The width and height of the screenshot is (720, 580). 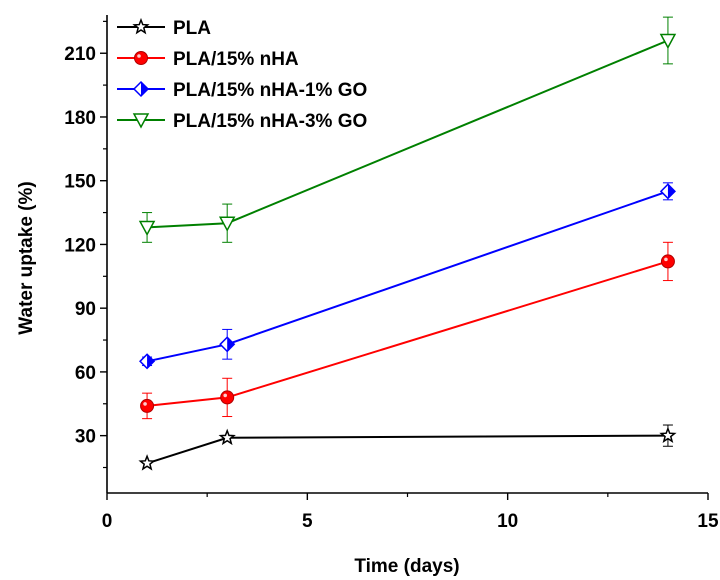 What do you see at coordinates (192, 28) in the screenshot?
I see `legend-label: PLA` at bounding box center [192, 28].